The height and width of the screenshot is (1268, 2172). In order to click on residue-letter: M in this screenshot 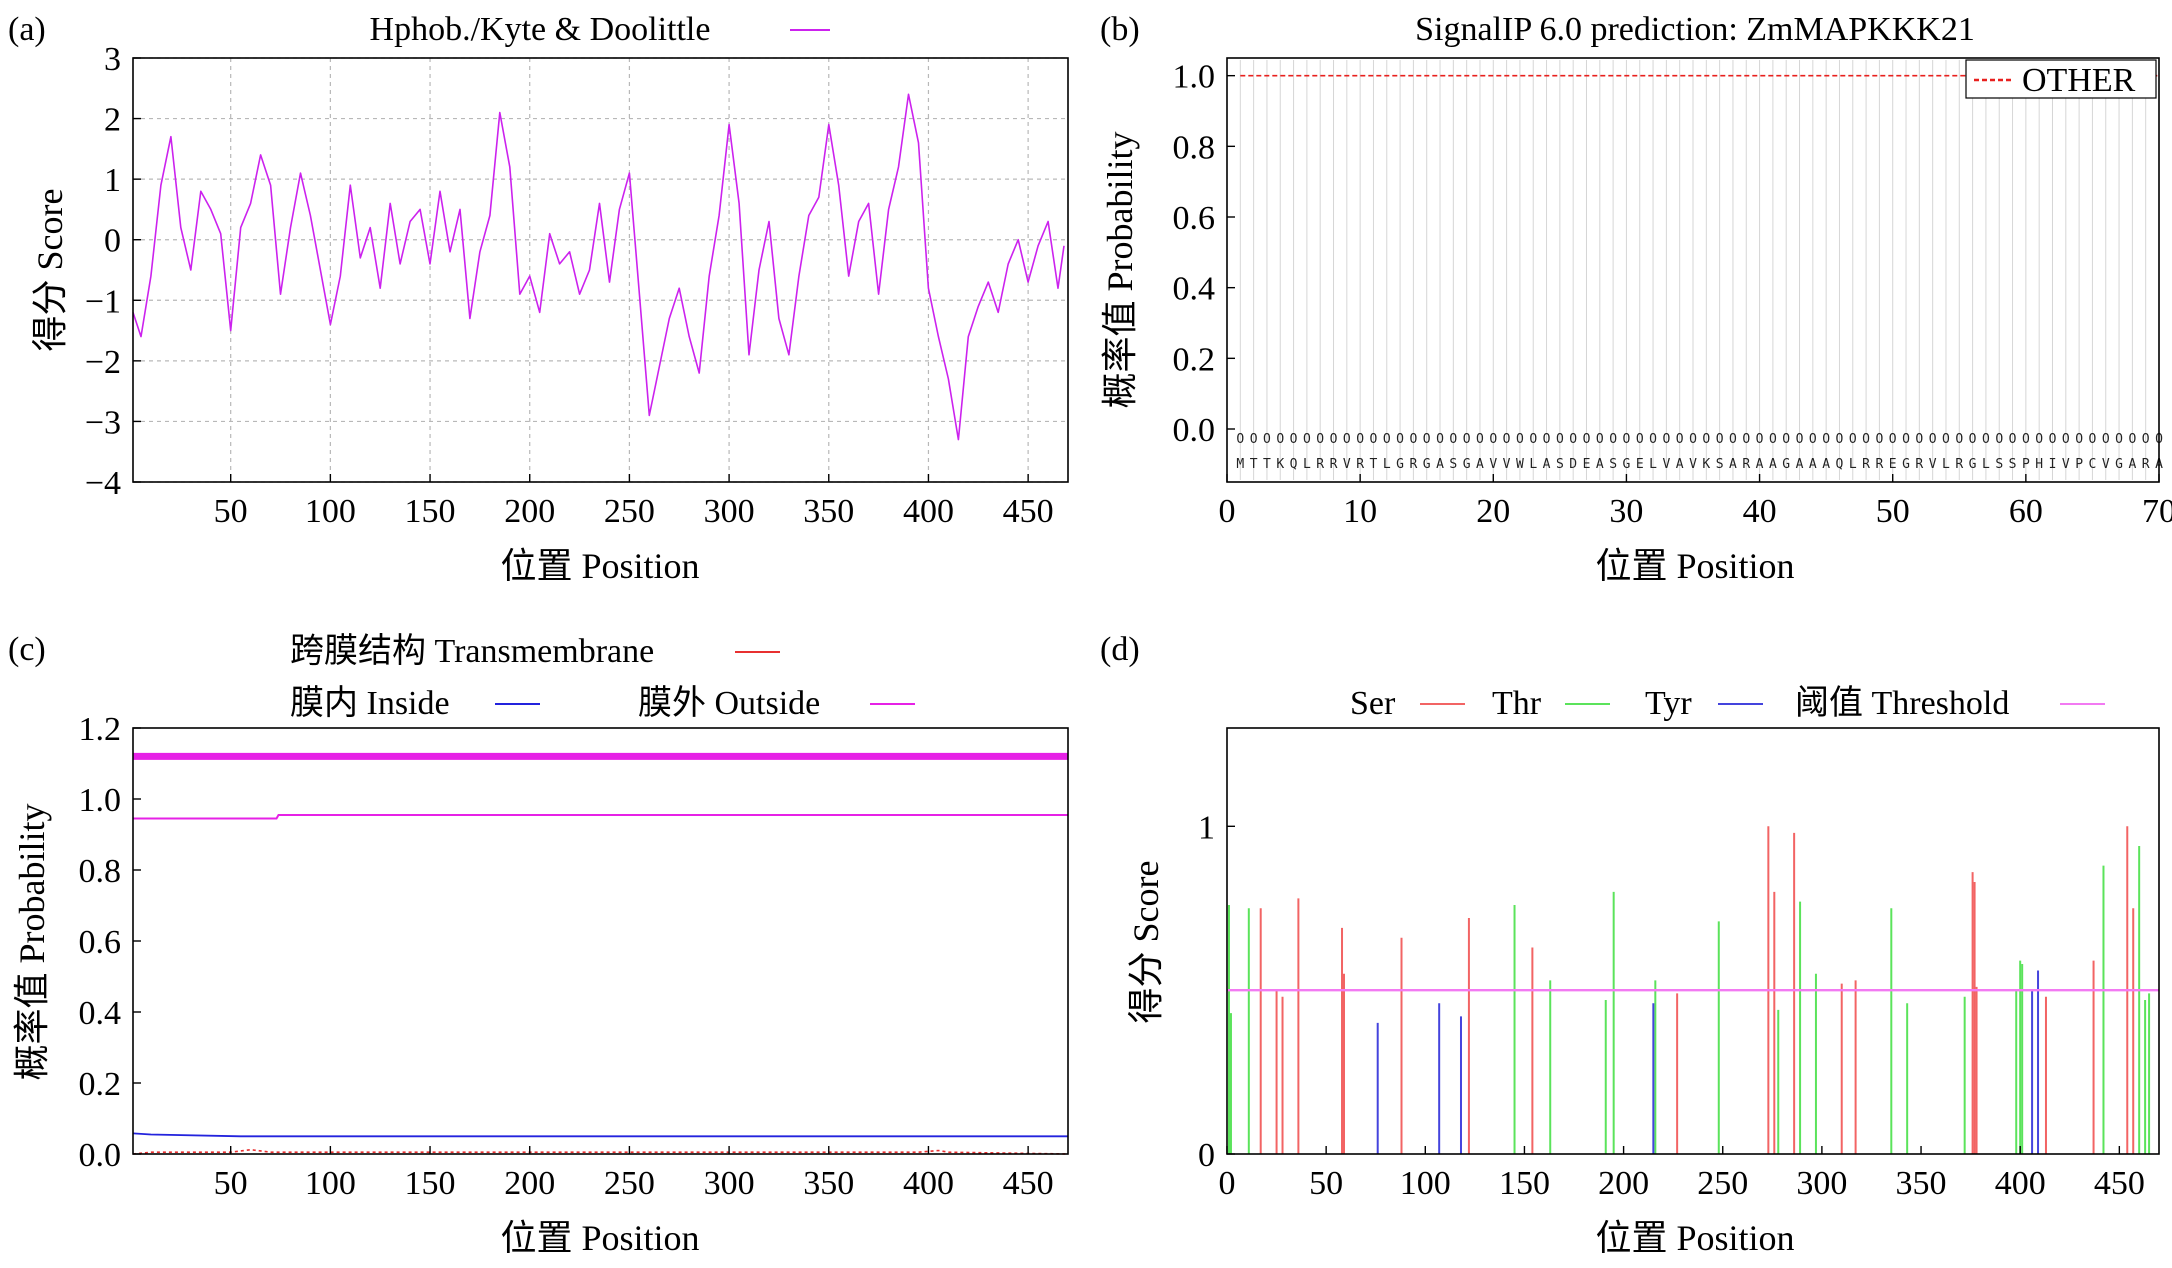, I will do `click(1240, 464)`.